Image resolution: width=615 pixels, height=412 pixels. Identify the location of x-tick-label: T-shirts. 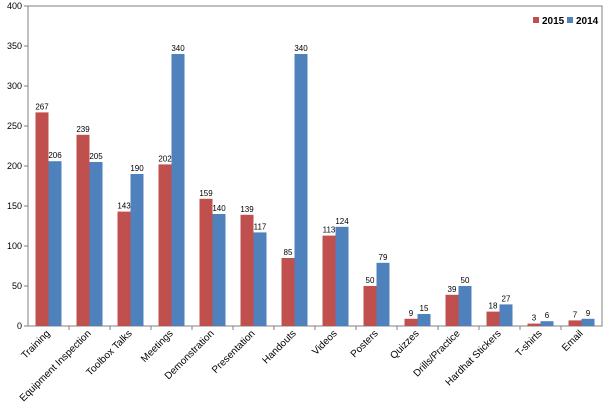
(529, 343).